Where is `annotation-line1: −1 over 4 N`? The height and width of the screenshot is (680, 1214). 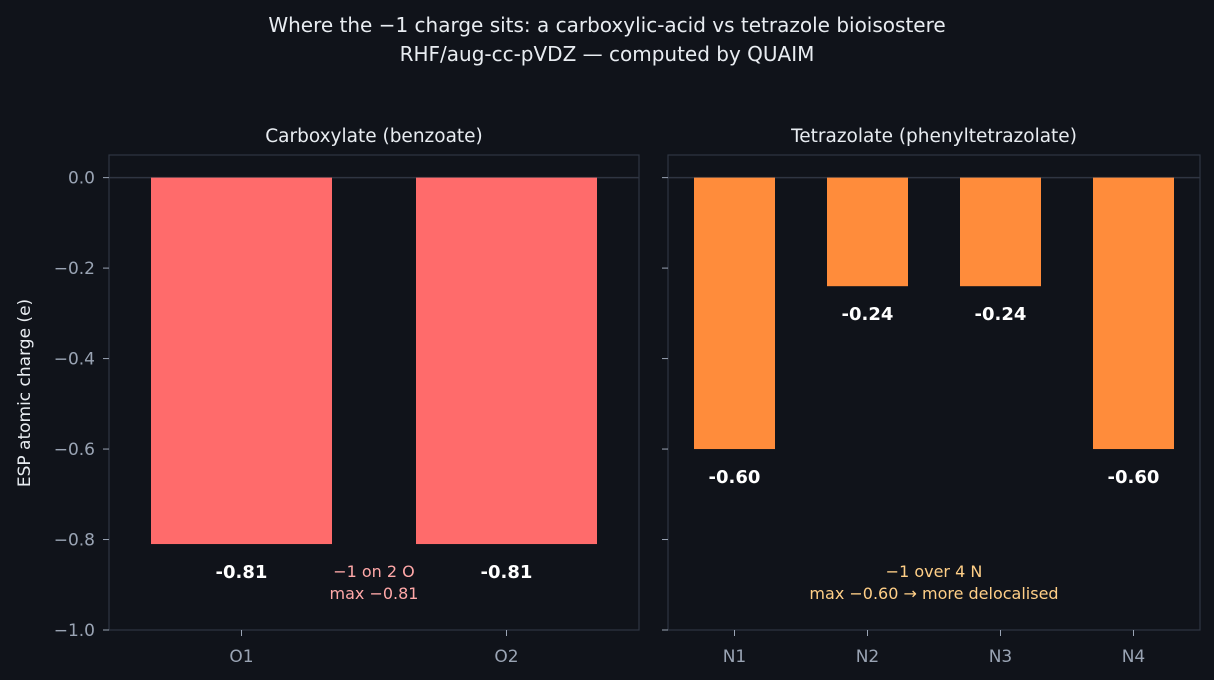 annotation-line1: −1 over 4 N is located at coordinates (934, 571).